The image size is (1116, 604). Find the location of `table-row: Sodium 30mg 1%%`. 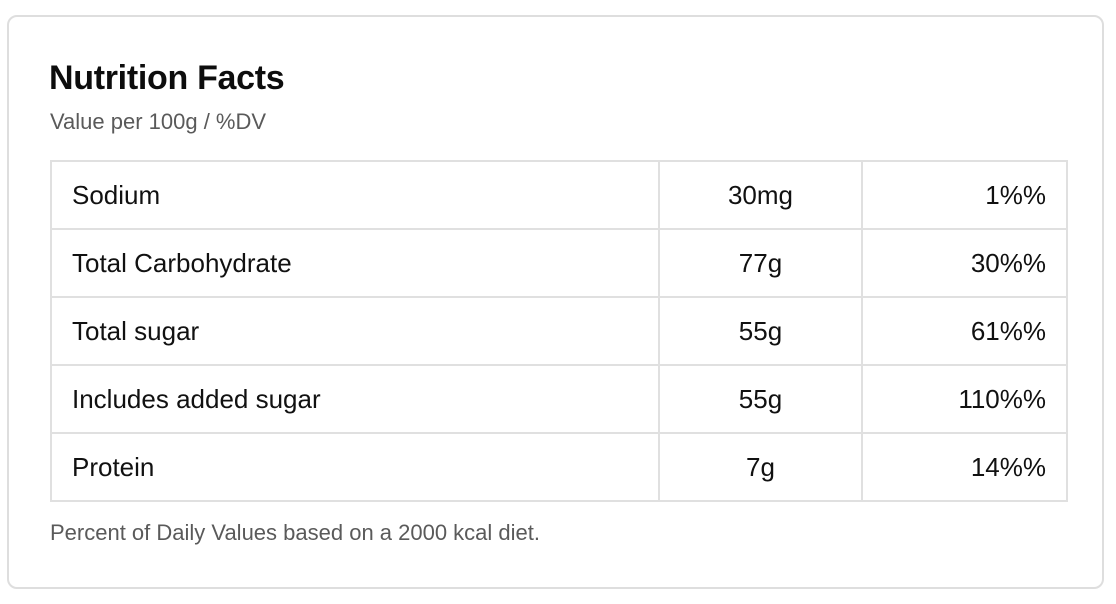

table-row: Sodium 30mg 1%% is located at coordinates (559, 195).